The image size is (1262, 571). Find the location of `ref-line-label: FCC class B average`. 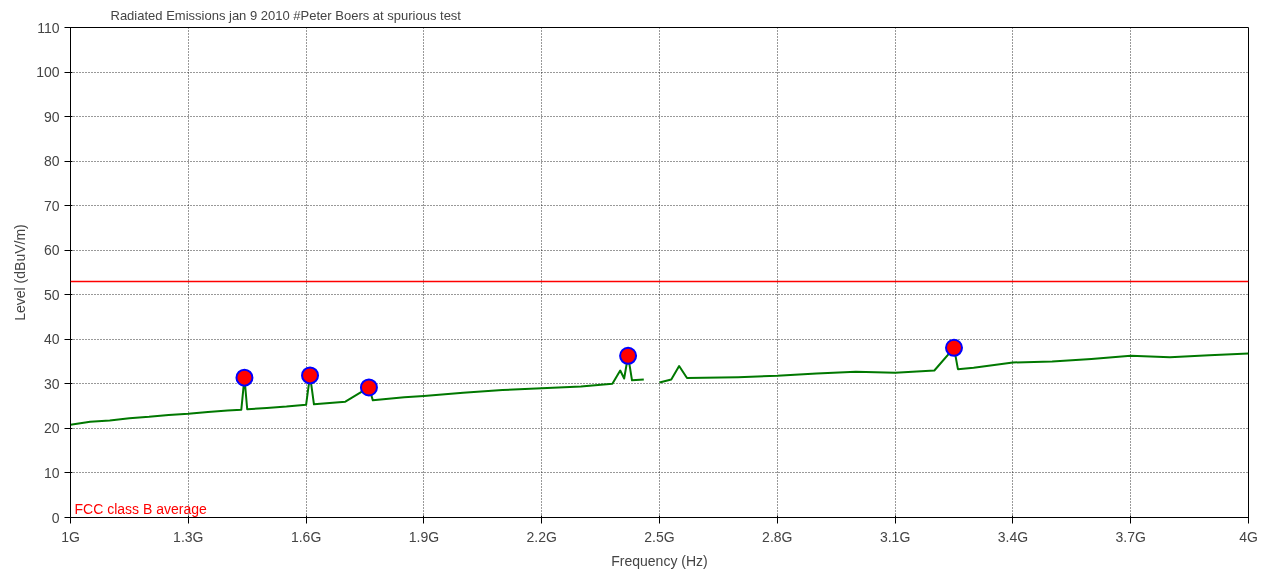

ref-line-label: FCC class B average is located at coordinates (140, 508).